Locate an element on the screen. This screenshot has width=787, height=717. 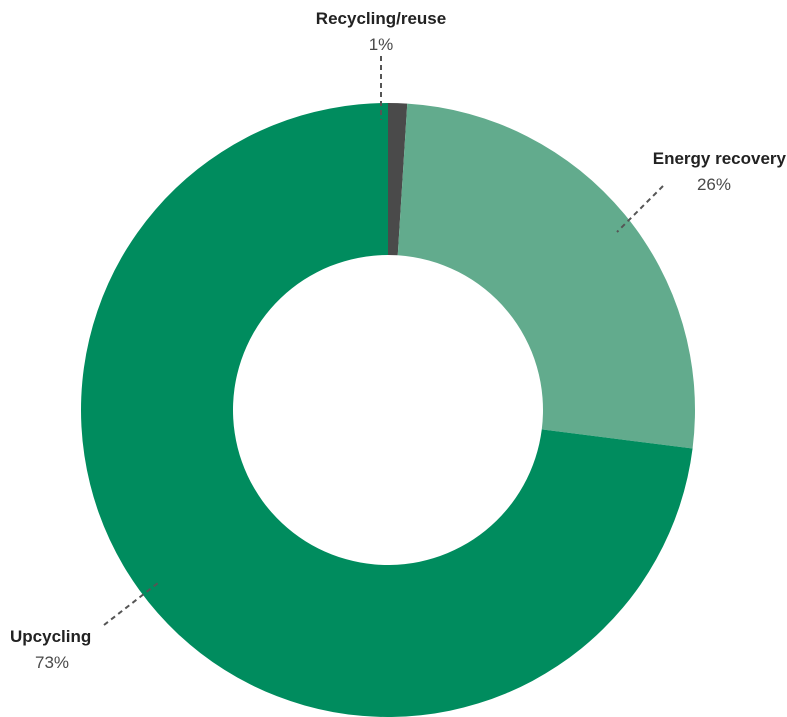
leader-line-upcycling is located at coordinates (131, 604).